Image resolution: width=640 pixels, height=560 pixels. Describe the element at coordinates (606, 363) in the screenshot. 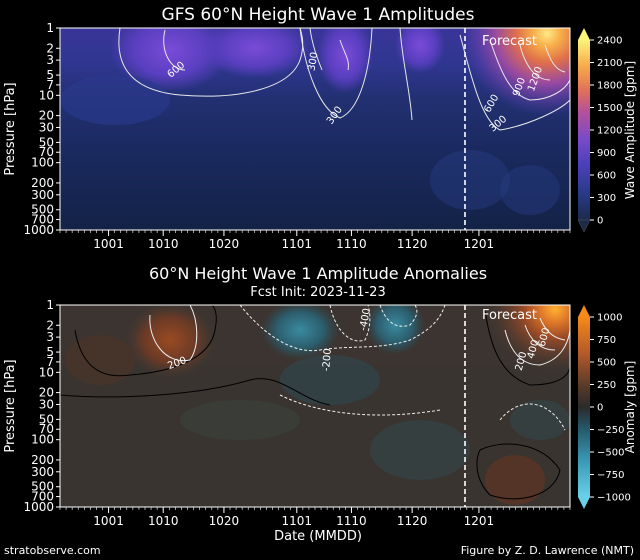

I see `colorbar-tick-label: 500` at that location.